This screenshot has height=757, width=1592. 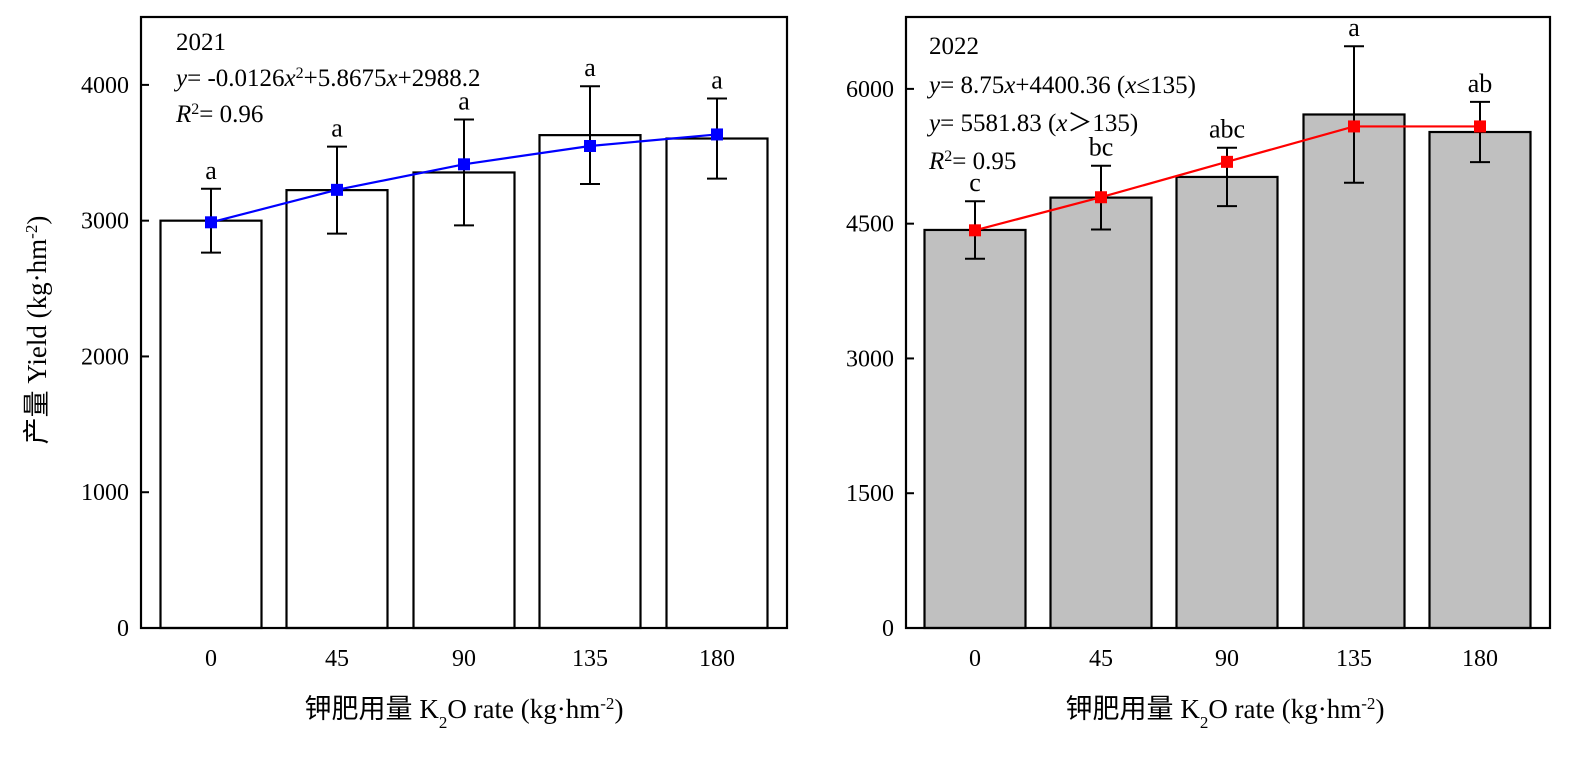 What do you see at coordinates (211, 170) in the screenshot?
I see `significance-letter-0: a` at bounding box center [211, 170].